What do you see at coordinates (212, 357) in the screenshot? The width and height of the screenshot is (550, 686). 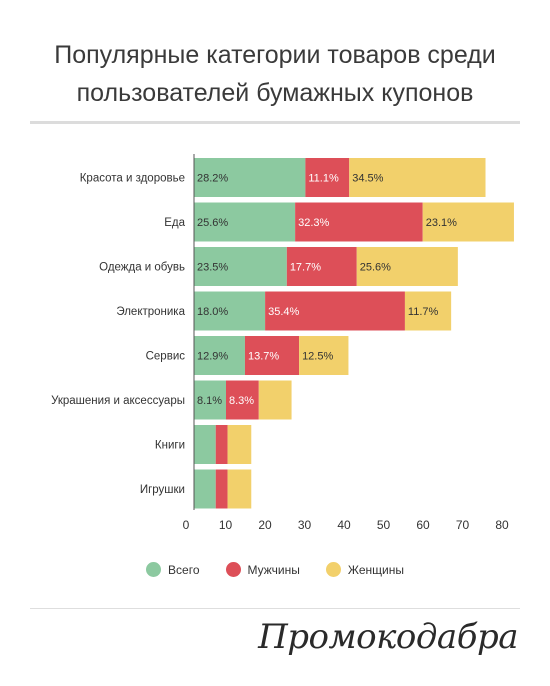 I see `data-label: 12.9%` at bounding box center [212, 357].